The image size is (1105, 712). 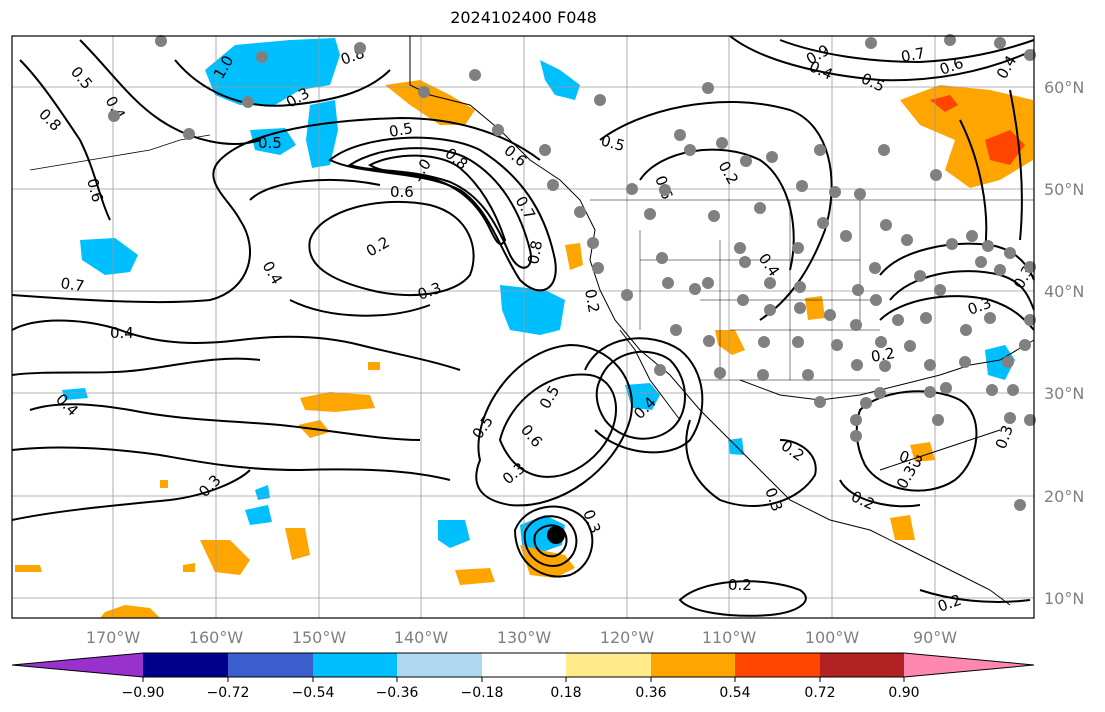 What do you see at coordinates (113, 637) in the screenshot?
I see `lon-tick-label: 170°W` at bounding box center [113, 637].